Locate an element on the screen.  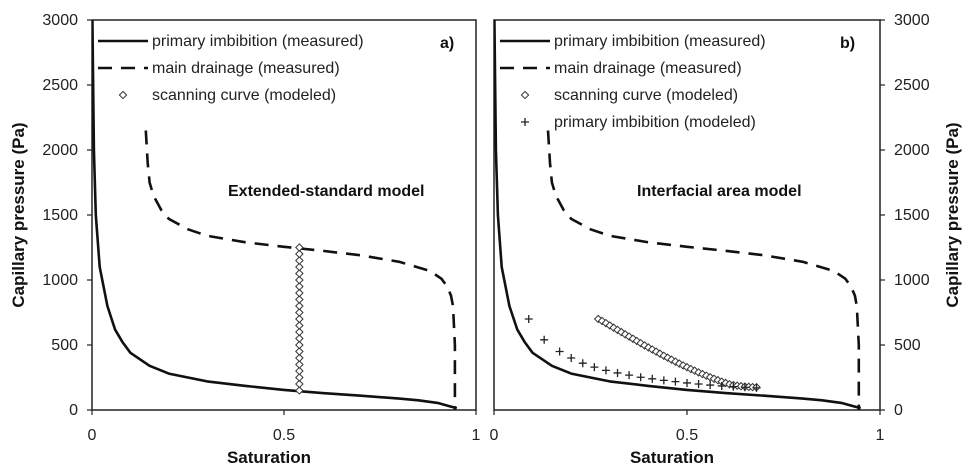
legend-label: main drainage (measured) is located at coordinates (648, 68).